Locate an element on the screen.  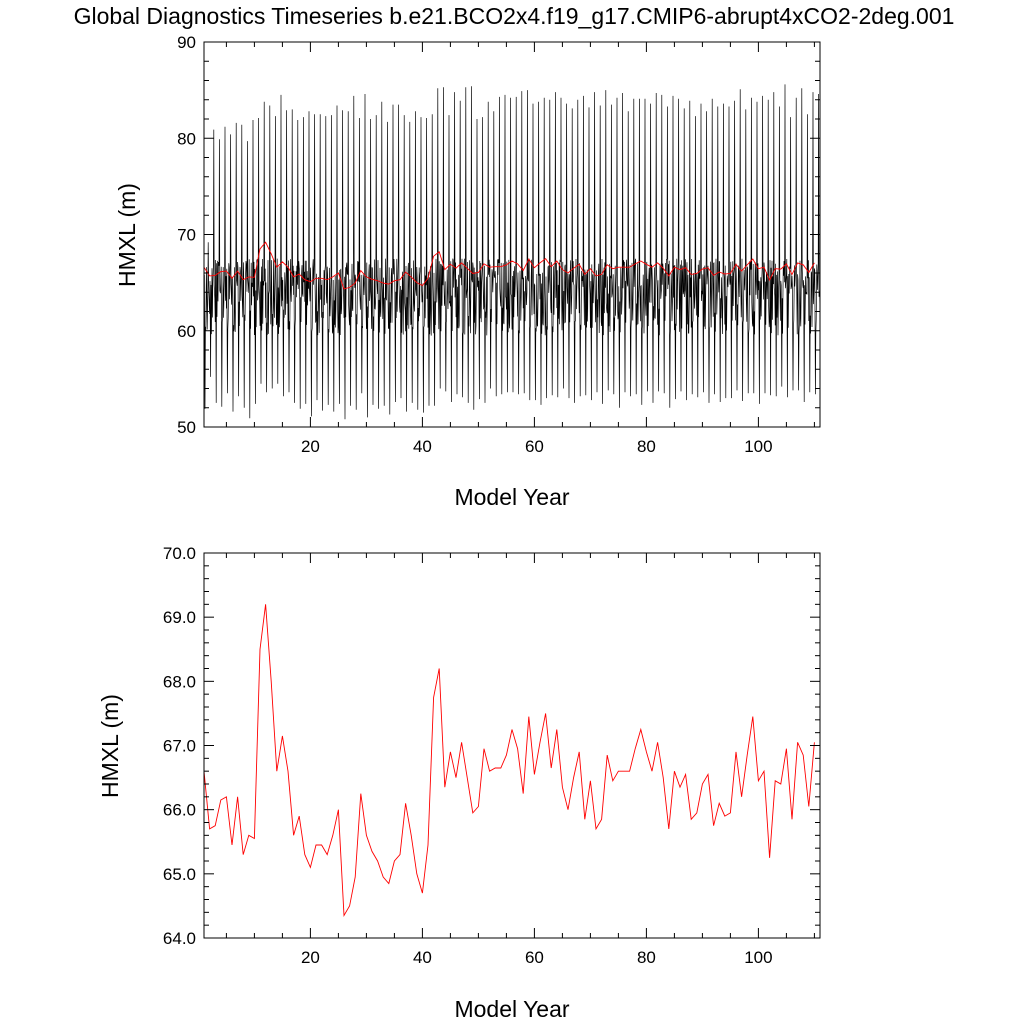
top-annual-mean-line is located at coordinates (509, 265).